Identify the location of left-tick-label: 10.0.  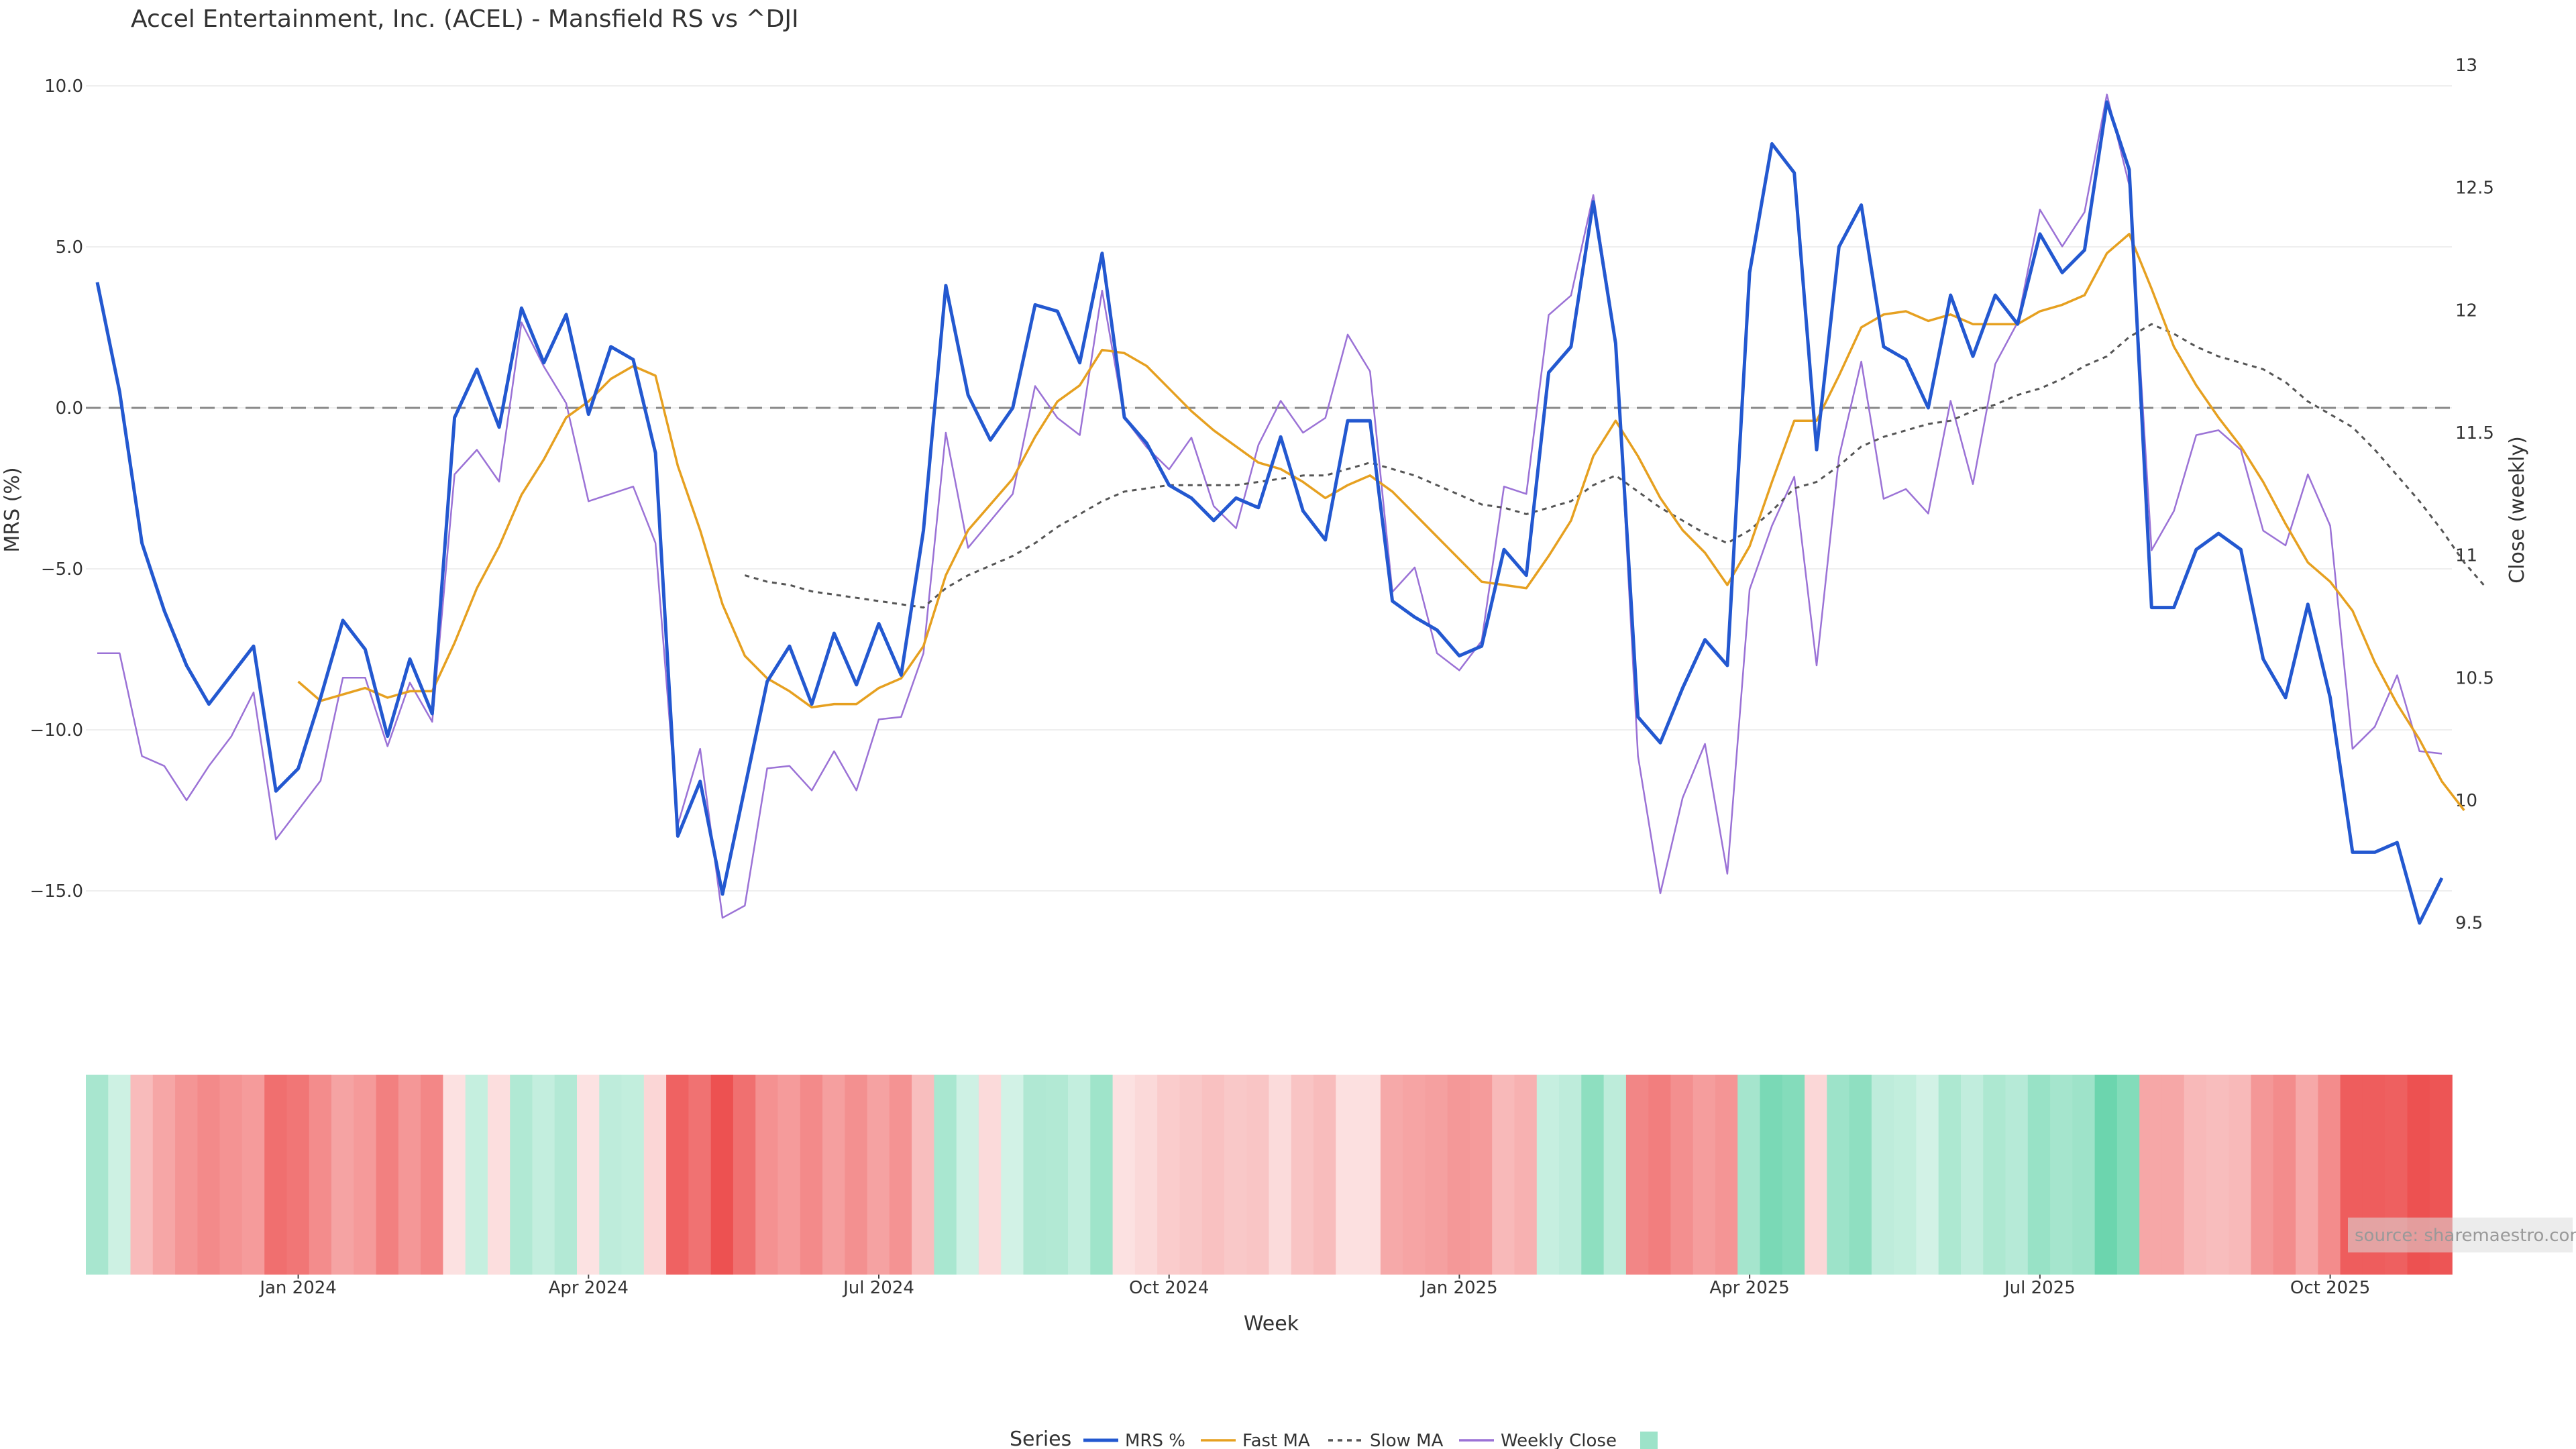
(63, 86).